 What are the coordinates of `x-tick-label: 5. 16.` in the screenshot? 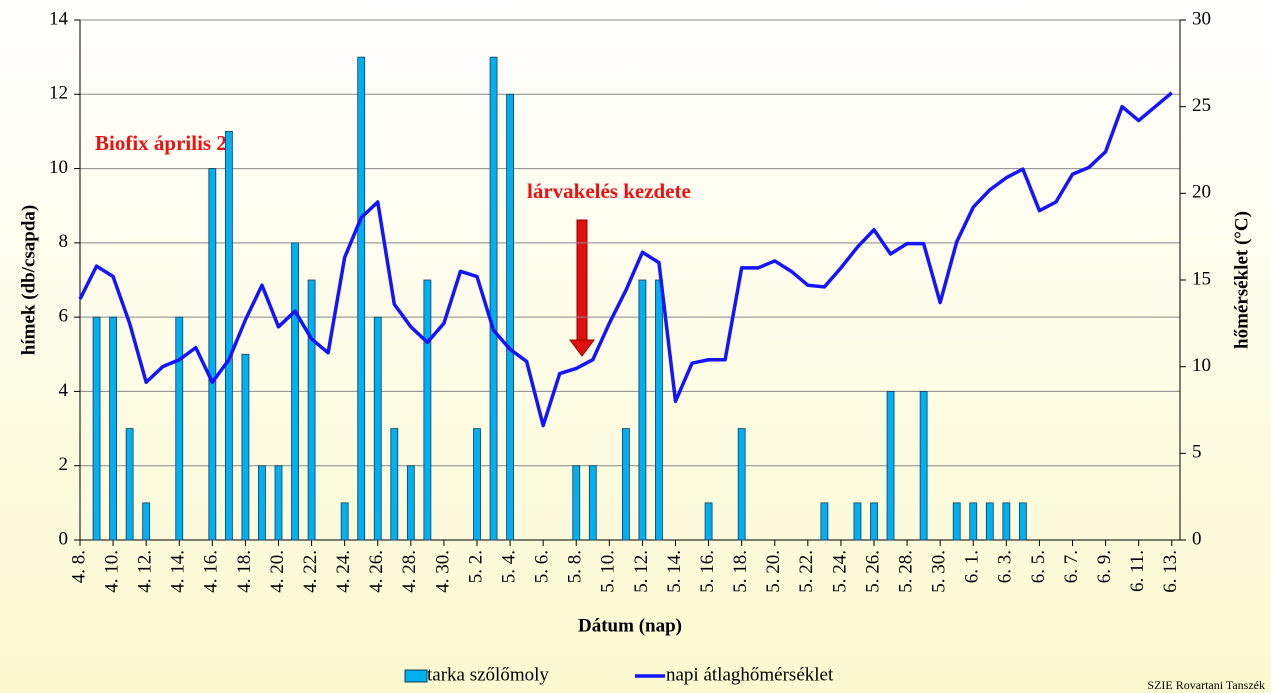 It's located at (707, 571).